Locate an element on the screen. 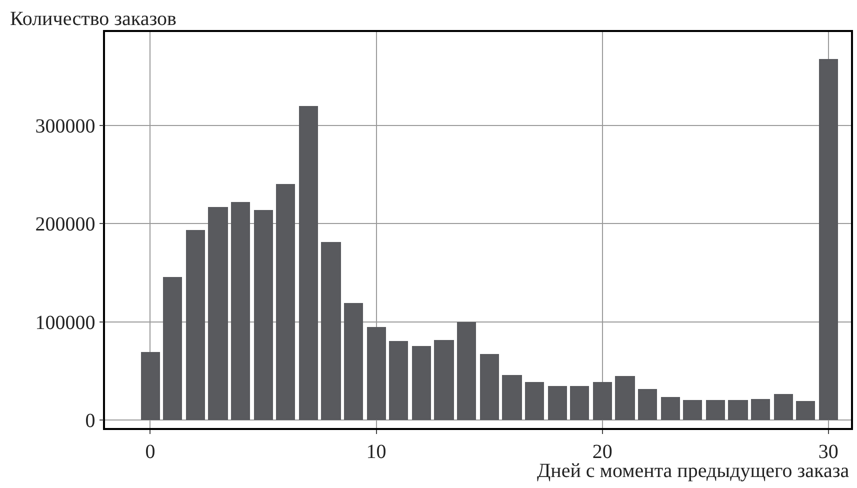 The height and width of the screenshot is (488, 857). x-tick-label: 20 is located at coordinates (602, 451).